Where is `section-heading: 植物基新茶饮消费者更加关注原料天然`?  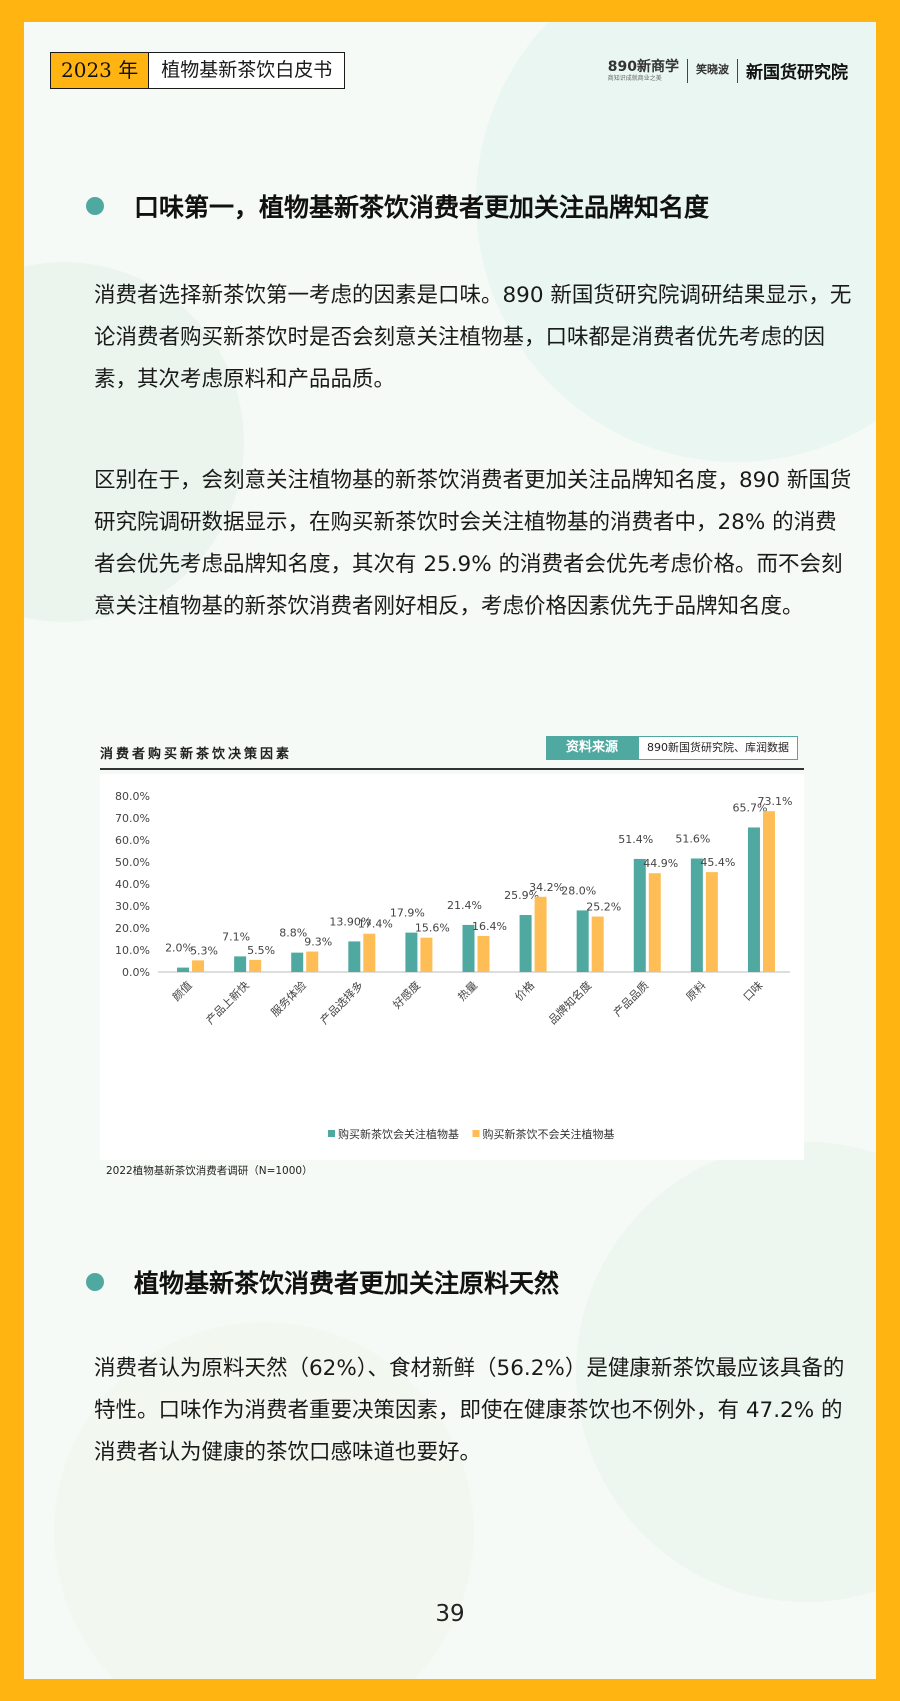
section-heading: 植物基新茶饮消费者更加关注原料天然 is located at coordinates (322, 1282).